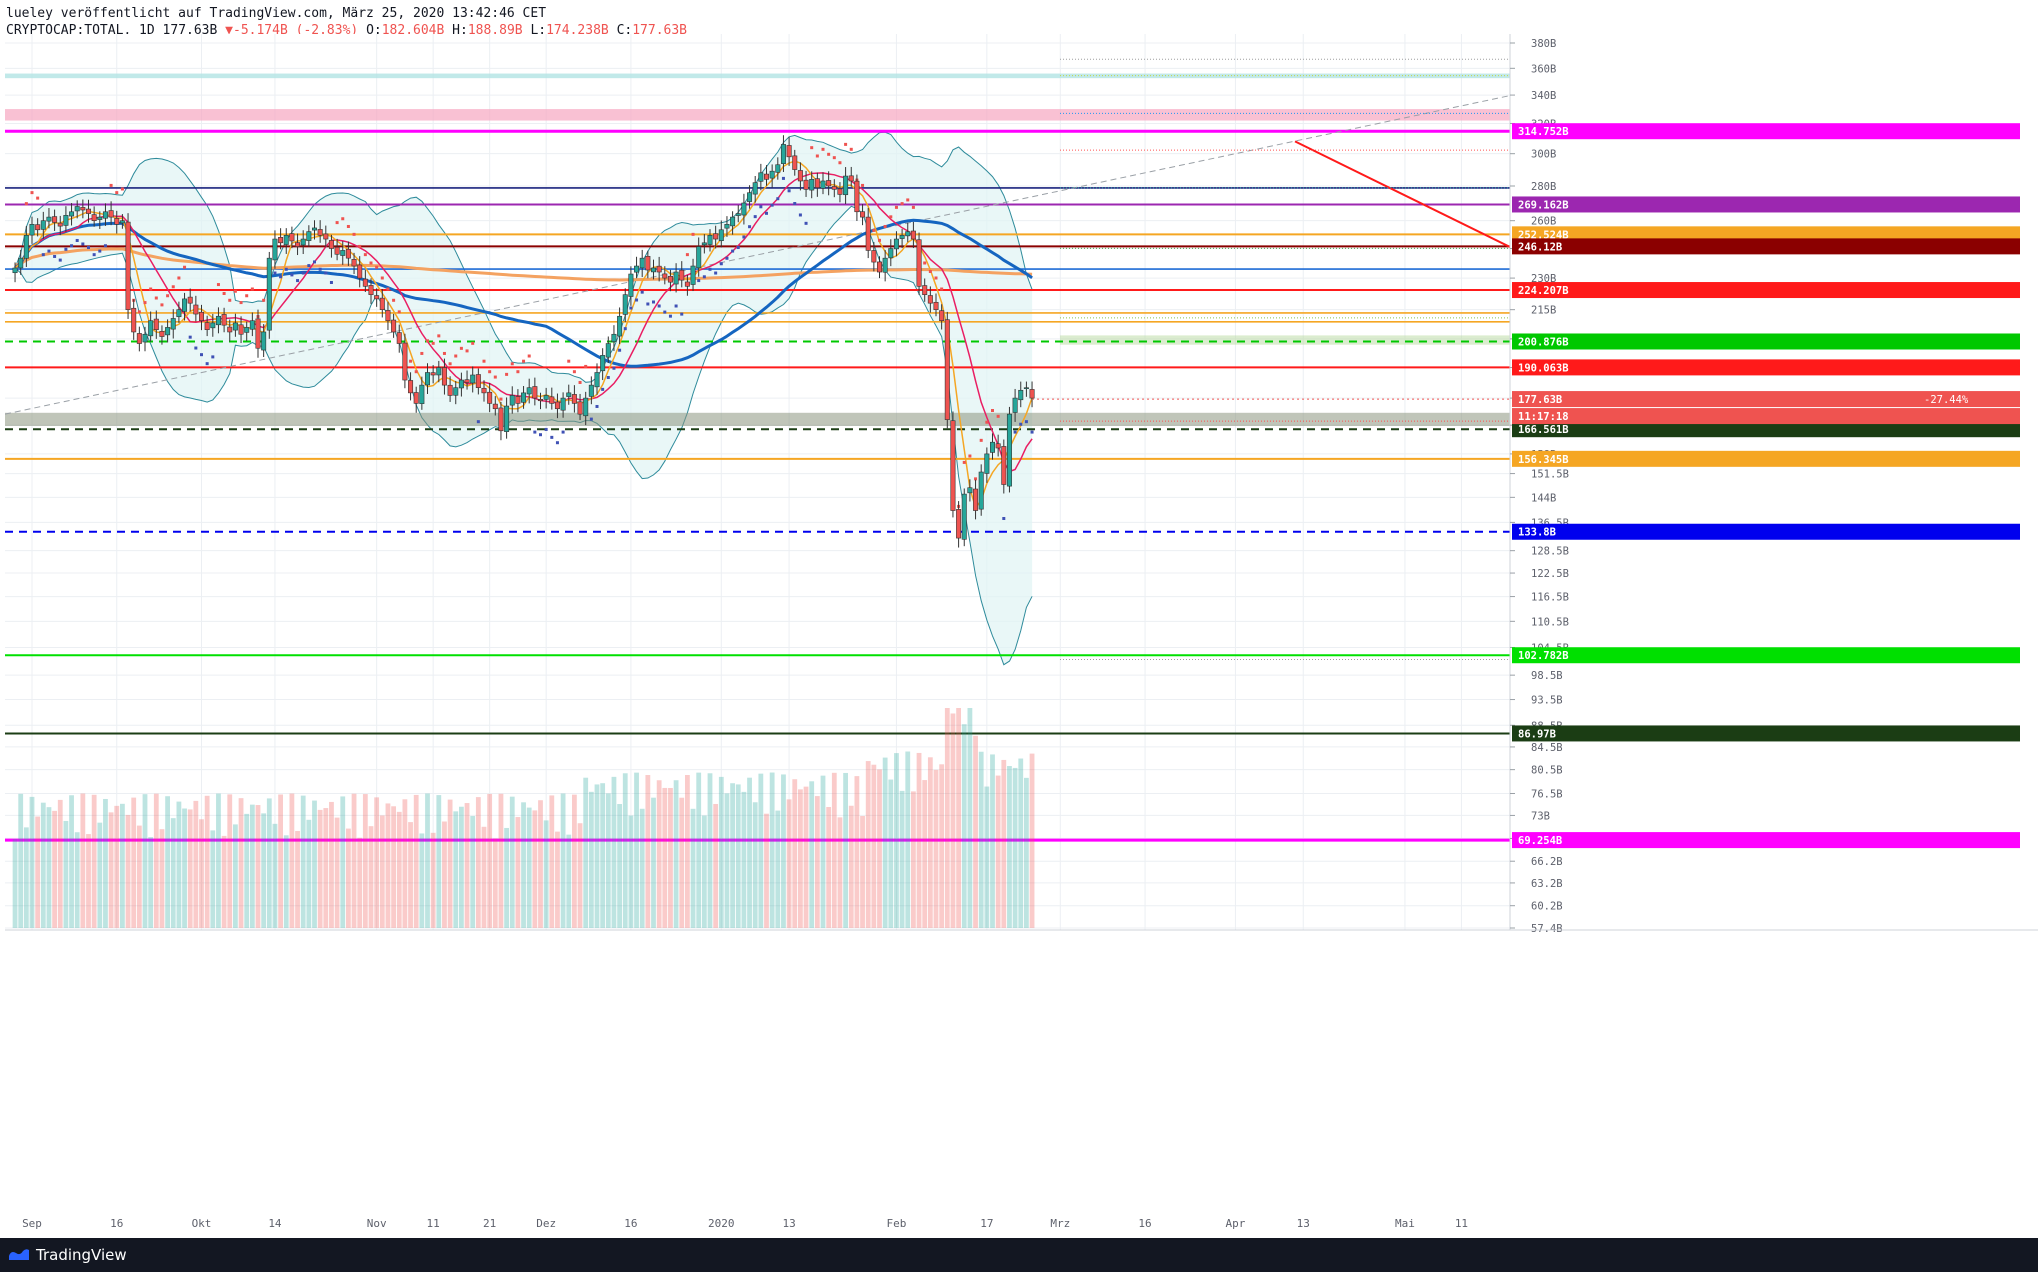 This screenshot has height=1272, width=2038. I want to click on price-axis-label: 300B, so click(1543, 155).